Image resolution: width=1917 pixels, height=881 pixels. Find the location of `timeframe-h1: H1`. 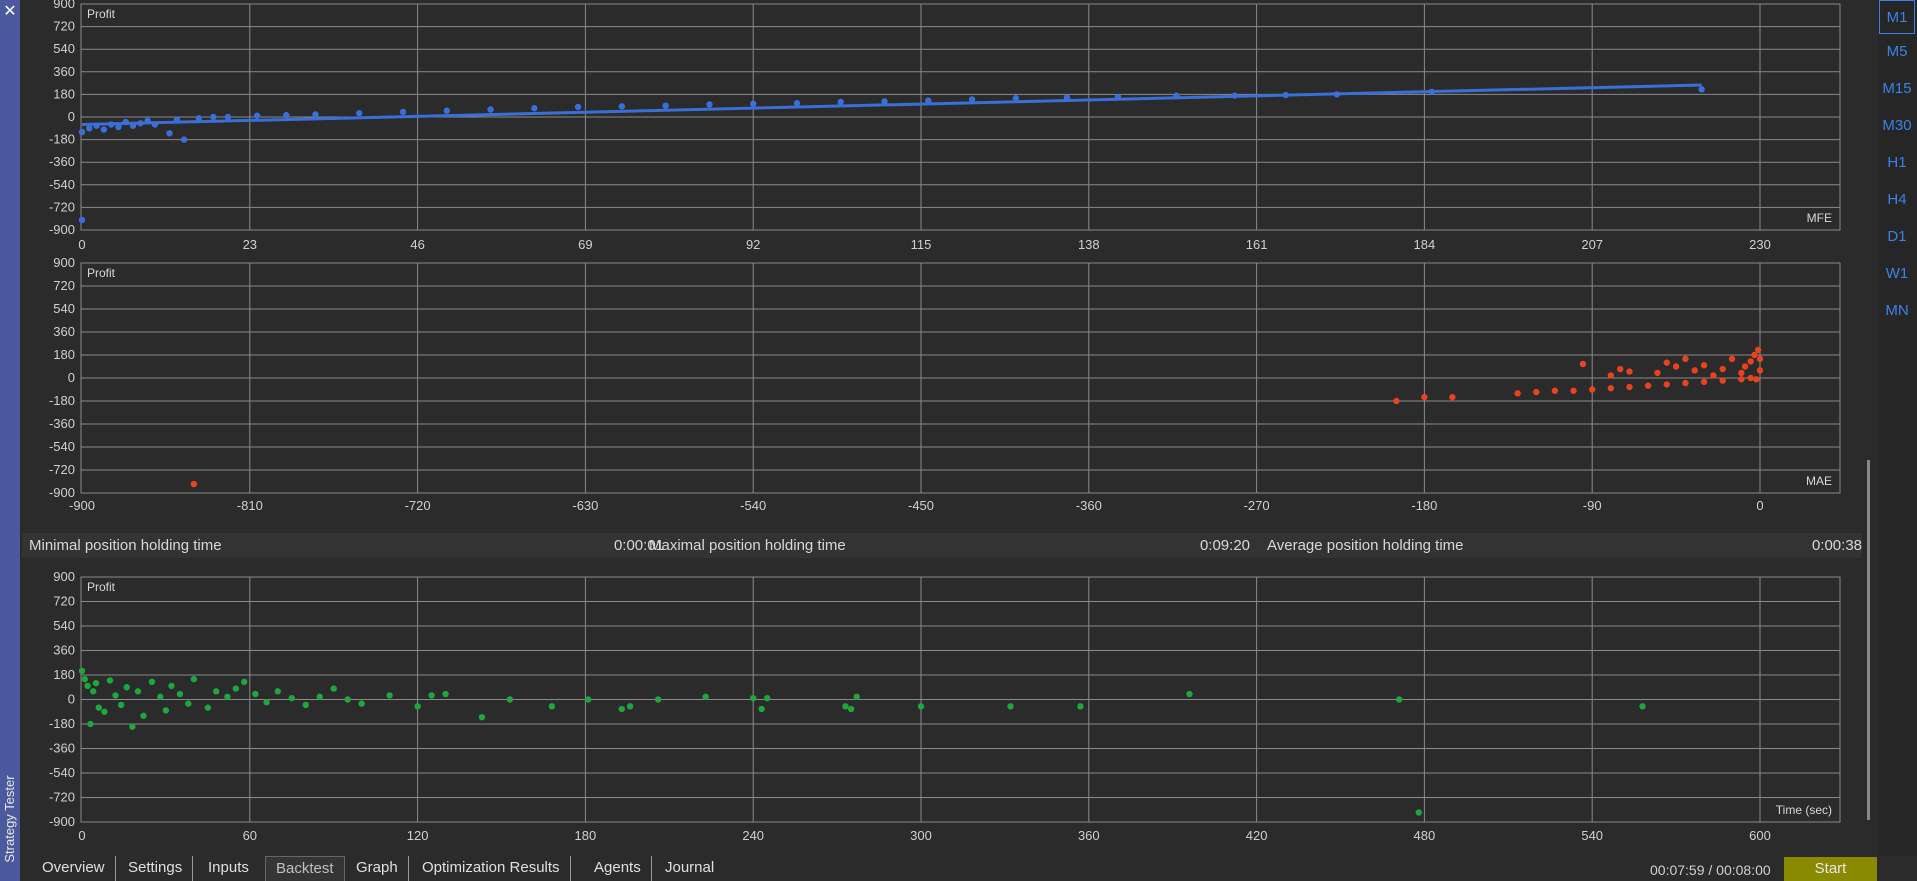

timeframe-h1: H1 is located at coordinates (1897, 162).